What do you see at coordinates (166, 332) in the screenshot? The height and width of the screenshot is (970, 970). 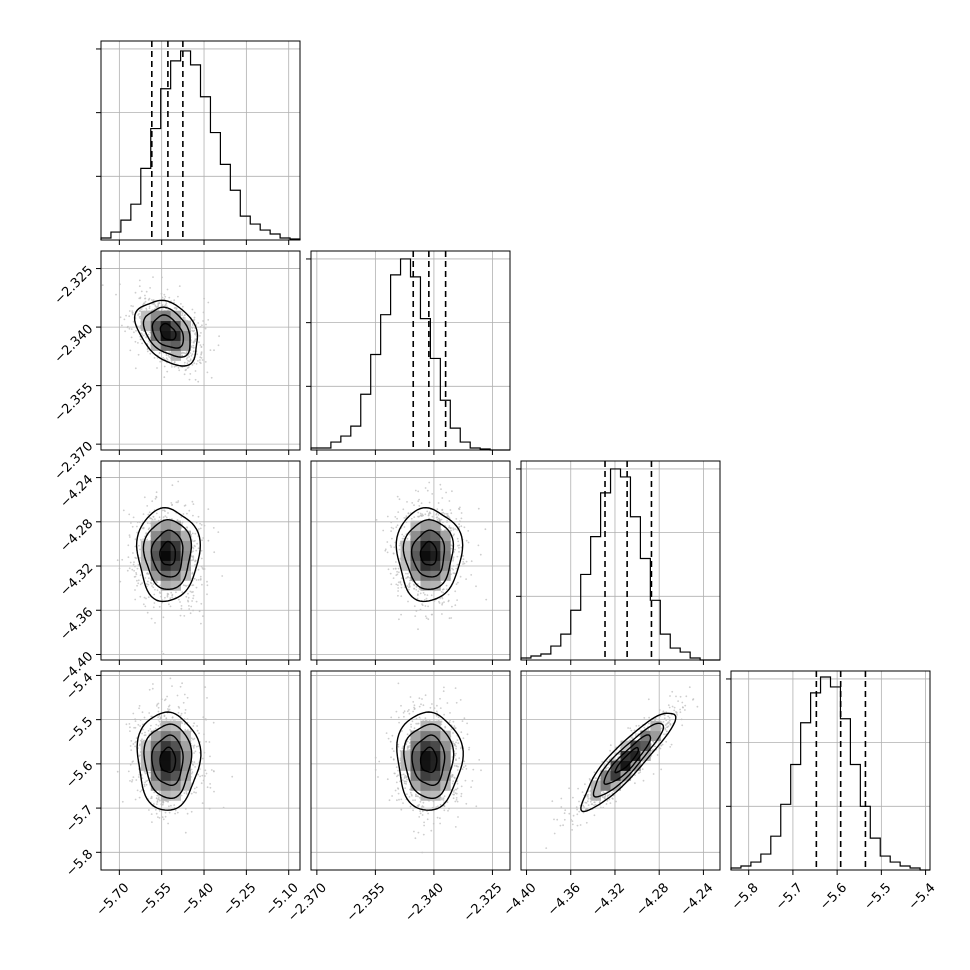 I see `contour-line` at bounding box center [166, 332].